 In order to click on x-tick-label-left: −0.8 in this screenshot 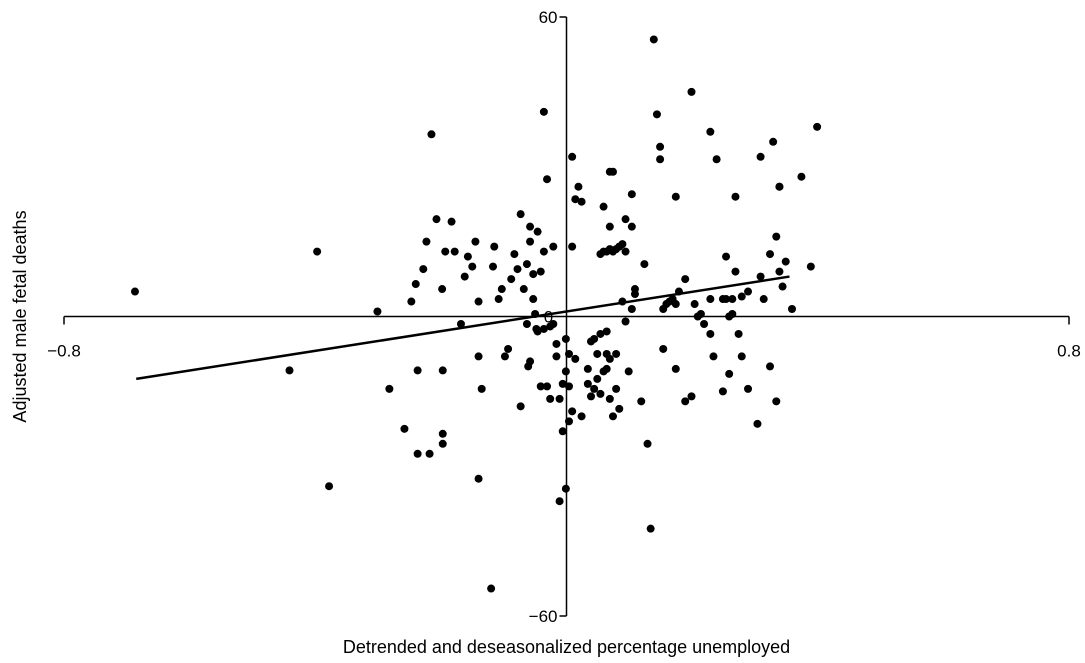, I will do `click(64, 351)`.